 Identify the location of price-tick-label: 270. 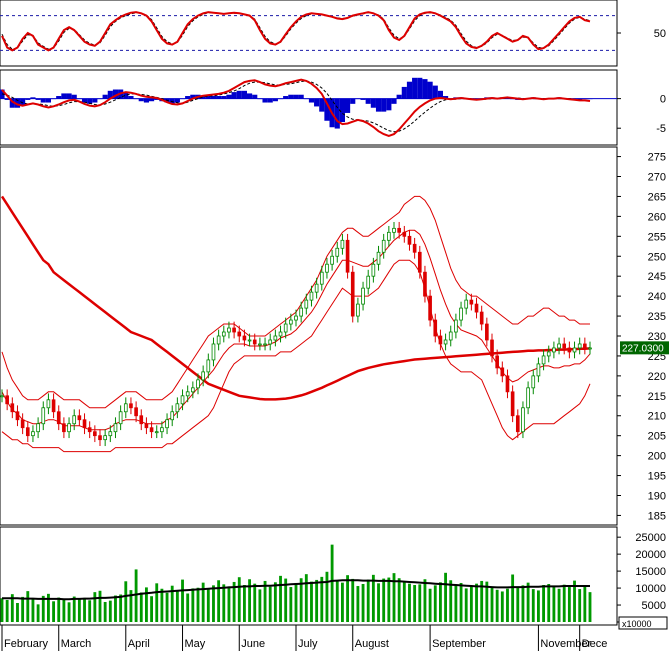
(657, 178).